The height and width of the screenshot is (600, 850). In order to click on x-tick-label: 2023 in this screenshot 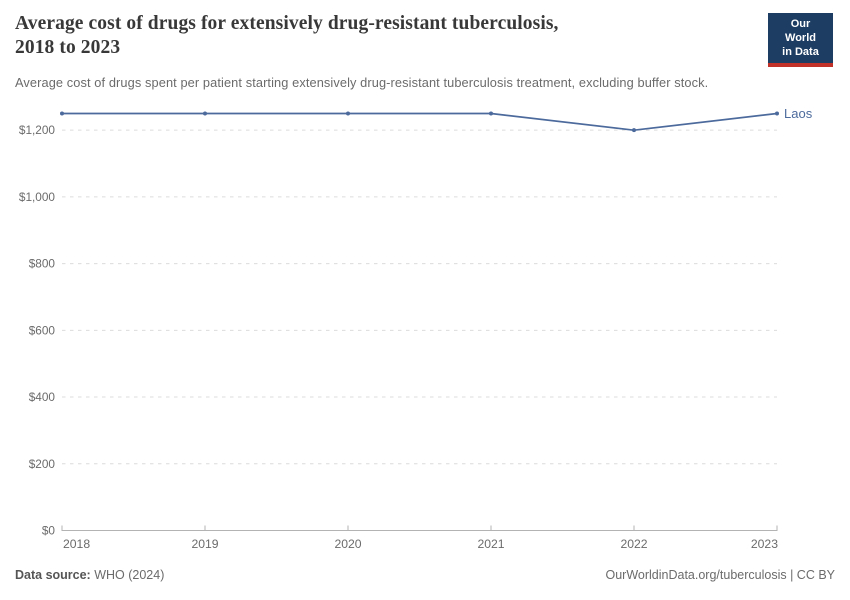, I will do `click(764, 544)`.